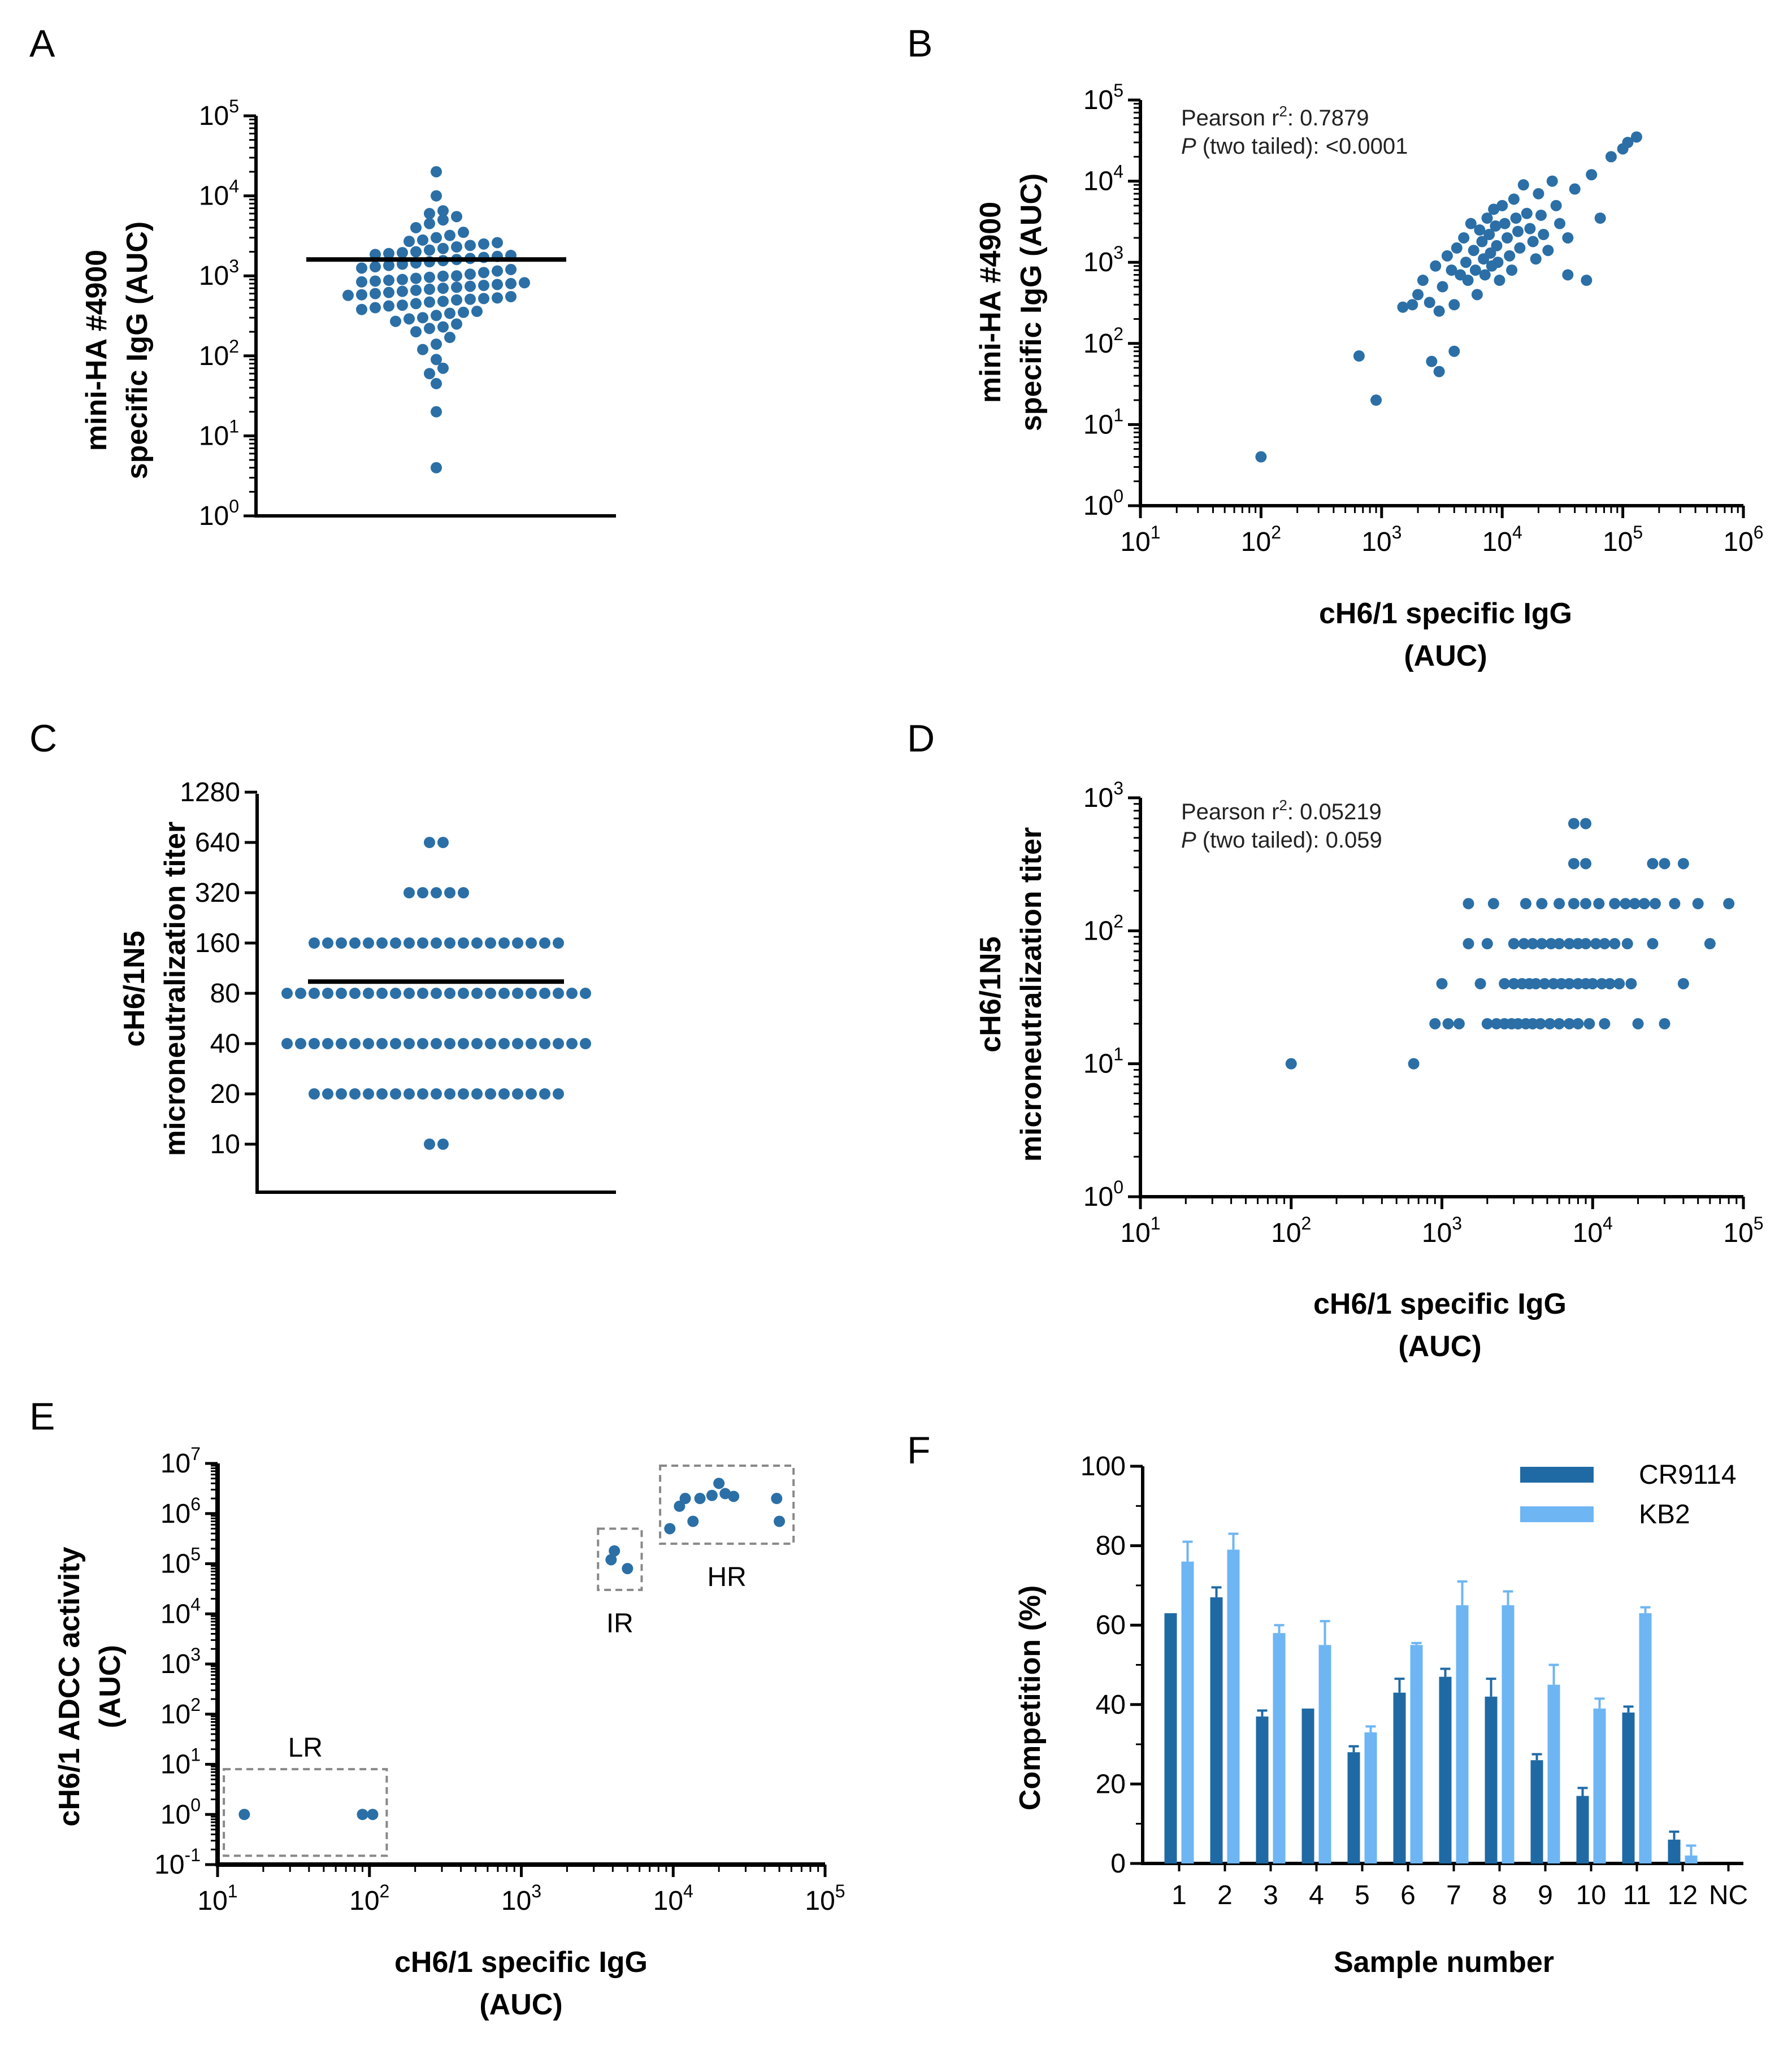  What do you see at coordinates (919, 1450) in the screenshot?
I see `panel-f-label: F` at bounding box center [919, 1450].